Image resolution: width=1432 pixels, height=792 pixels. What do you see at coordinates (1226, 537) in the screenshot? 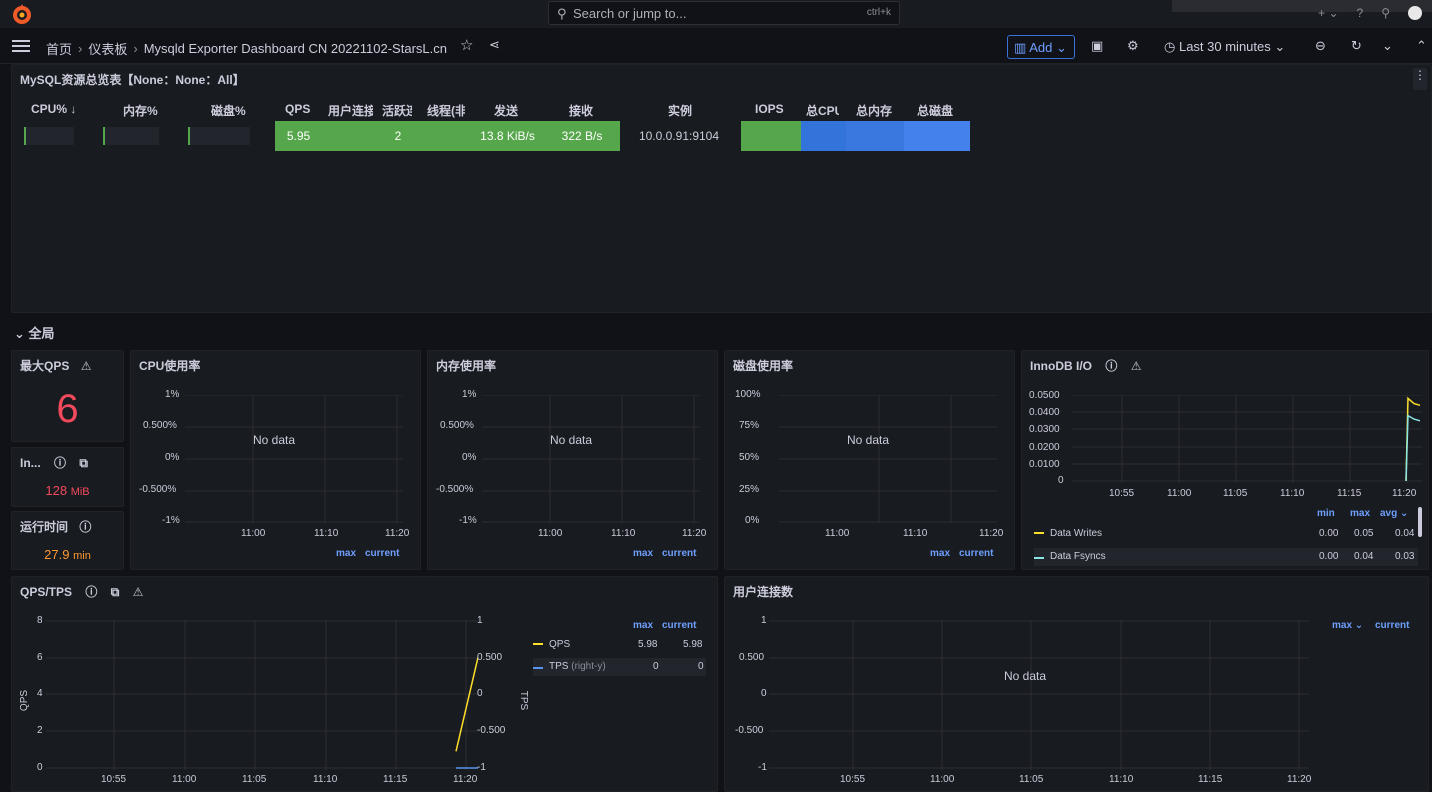
I see `legend-row-data-writes: Data Writes 0.00 0.05 0.04` at bounding box center [1226, 537].